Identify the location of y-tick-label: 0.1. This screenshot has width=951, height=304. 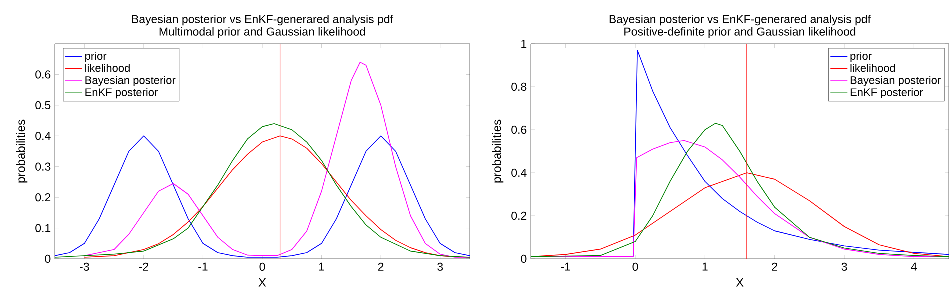
(43, 228).